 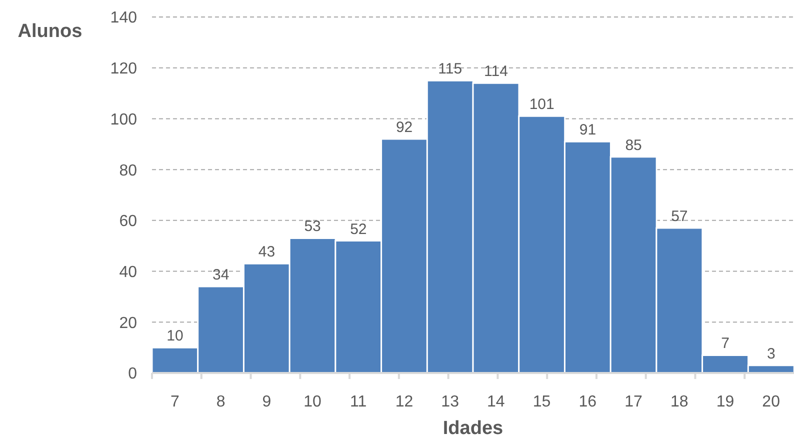 I want to click on x-tick-label: 12, so click(x=404, y=401).